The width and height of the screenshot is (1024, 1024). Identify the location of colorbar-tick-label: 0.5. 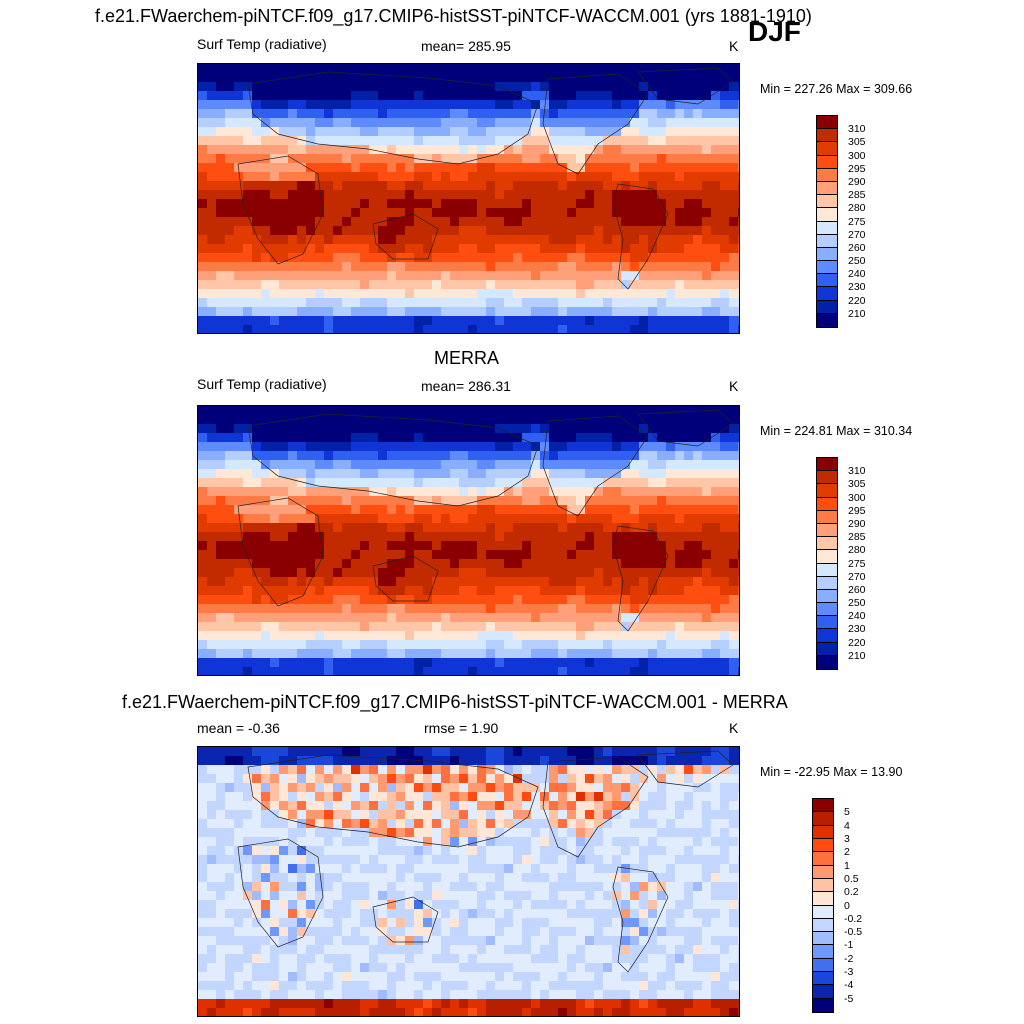
(851, 878).